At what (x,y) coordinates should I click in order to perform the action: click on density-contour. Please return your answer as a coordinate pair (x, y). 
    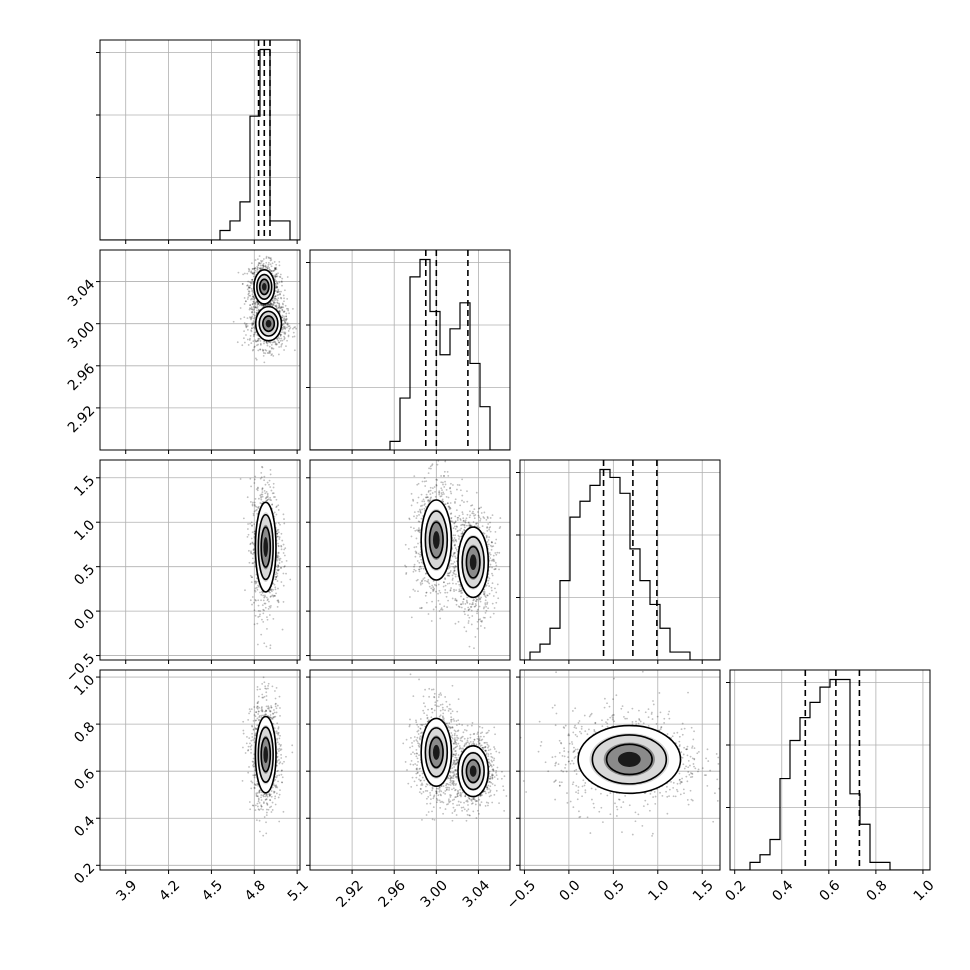
    Looking at the image, I should click on (473, 562).